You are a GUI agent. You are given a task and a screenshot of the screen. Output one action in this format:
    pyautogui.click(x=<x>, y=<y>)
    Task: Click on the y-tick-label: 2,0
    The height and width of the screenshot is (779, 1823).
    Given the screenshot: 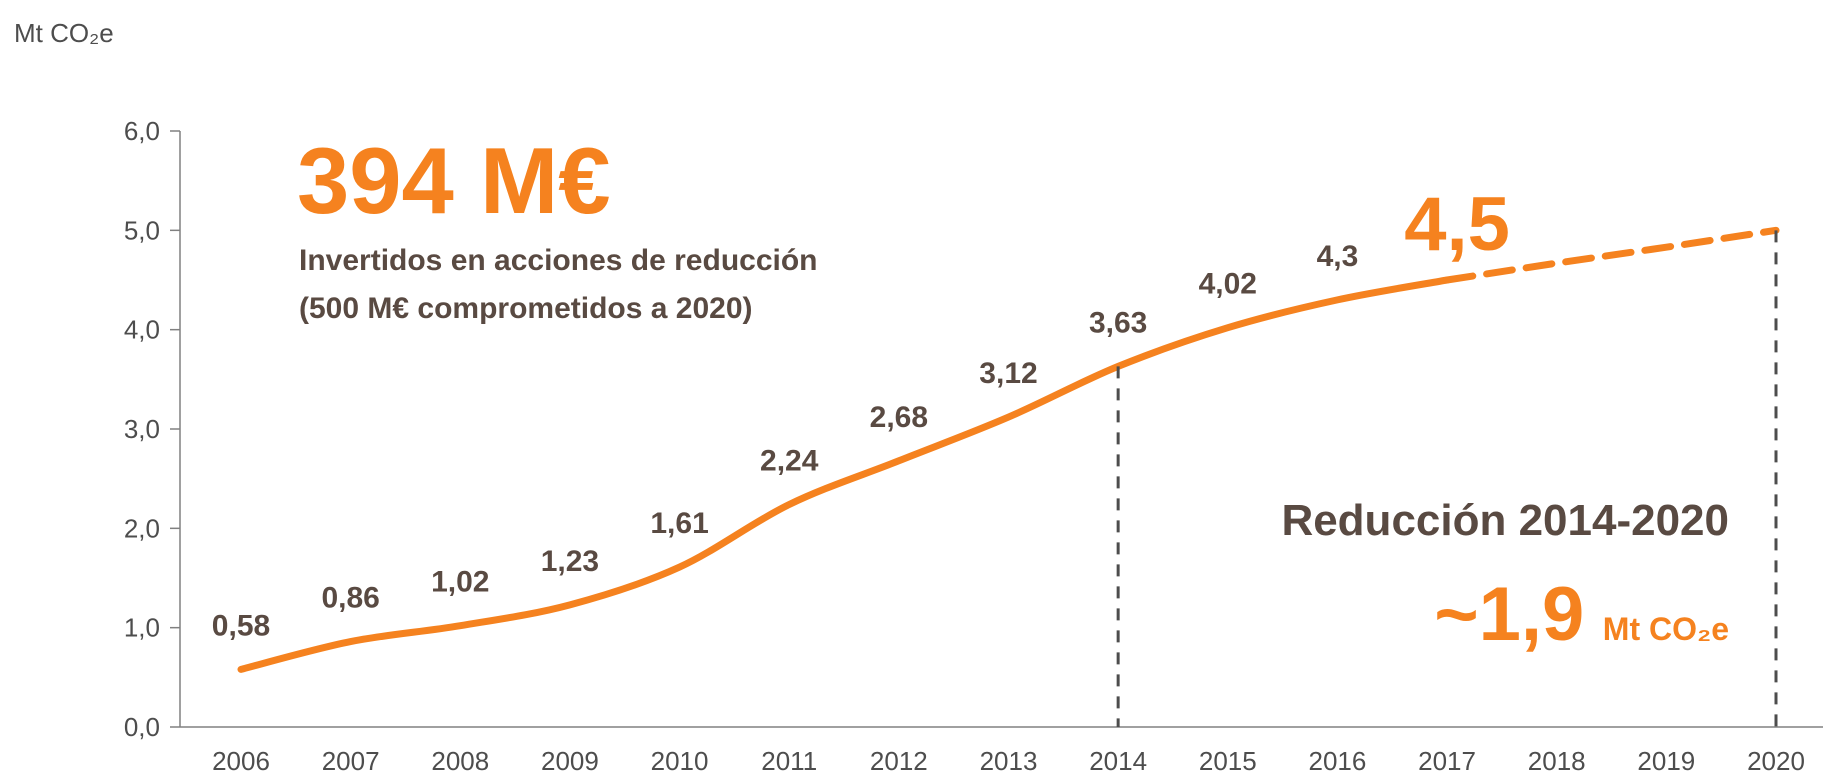 What is the action you would take?
    pyautogui.click(x=142, y=528)
    